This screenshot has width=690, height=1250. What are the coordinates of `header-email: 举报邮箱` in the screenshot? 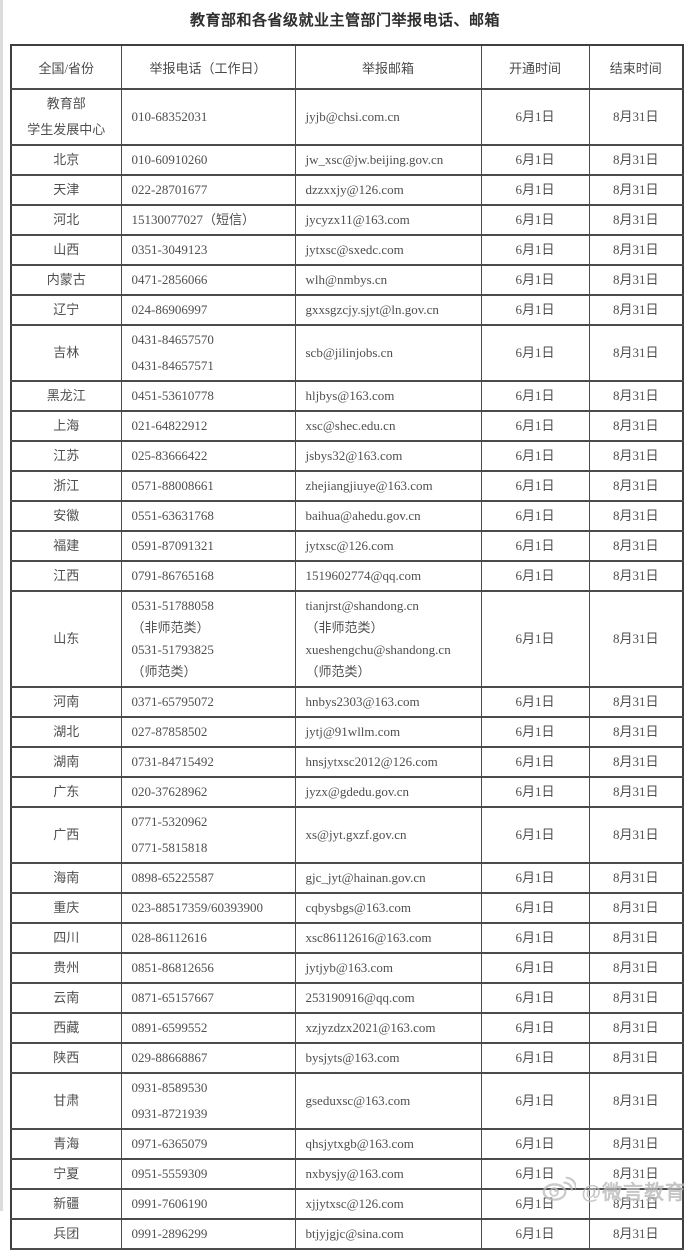 It's located at (388, 67).